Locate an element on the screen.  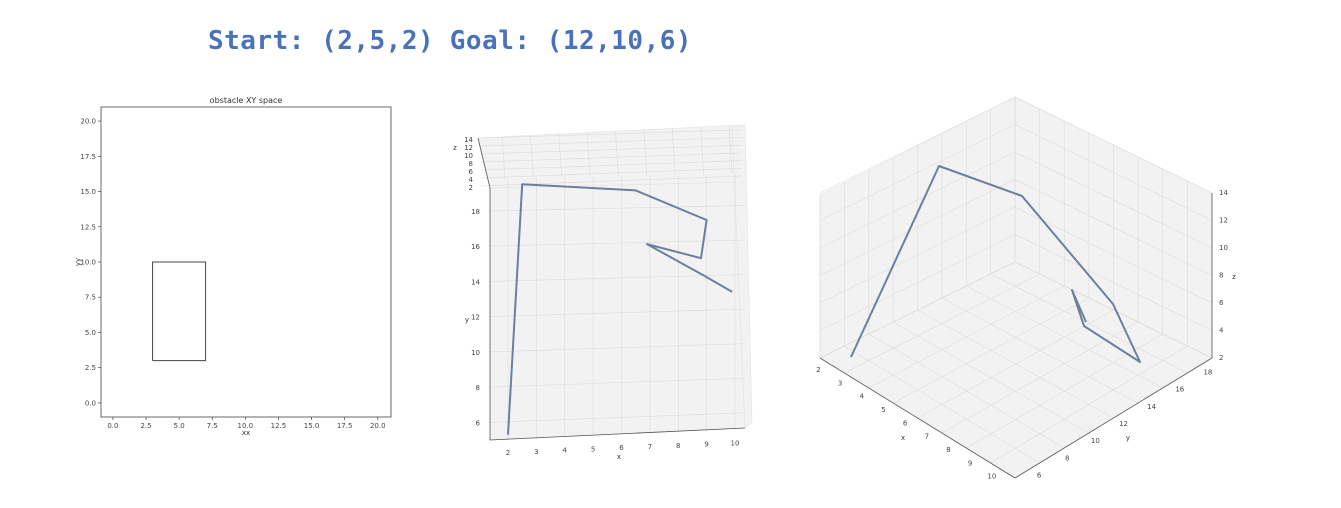
x-tick-label: 4 is located at coordinates (565, 451).